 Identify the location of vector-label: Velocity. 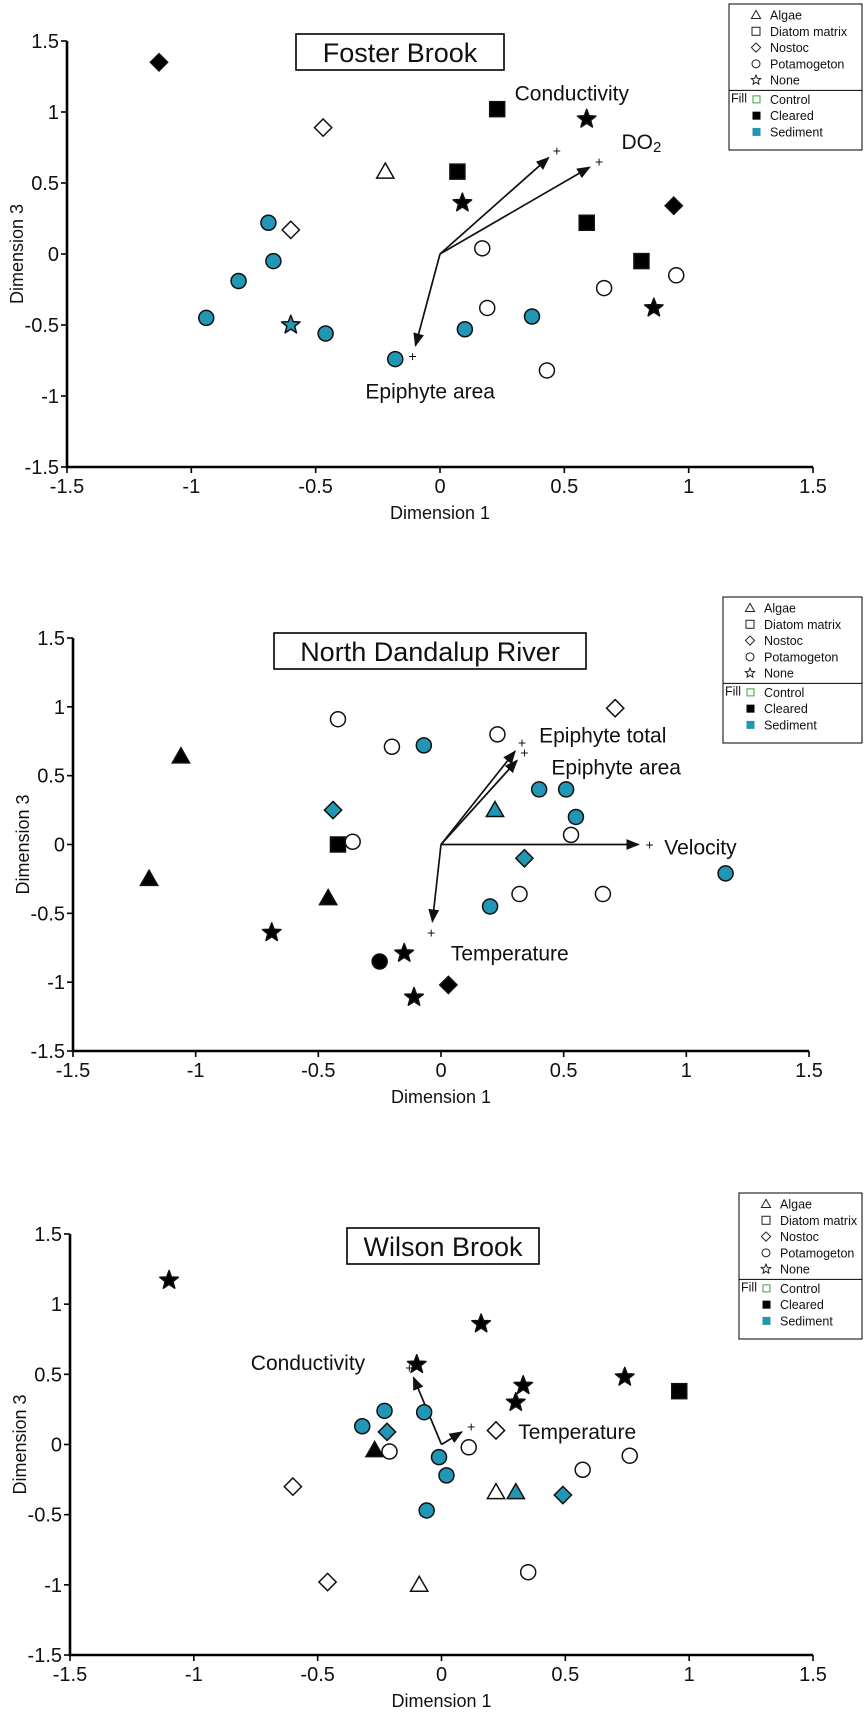
(700, 847).